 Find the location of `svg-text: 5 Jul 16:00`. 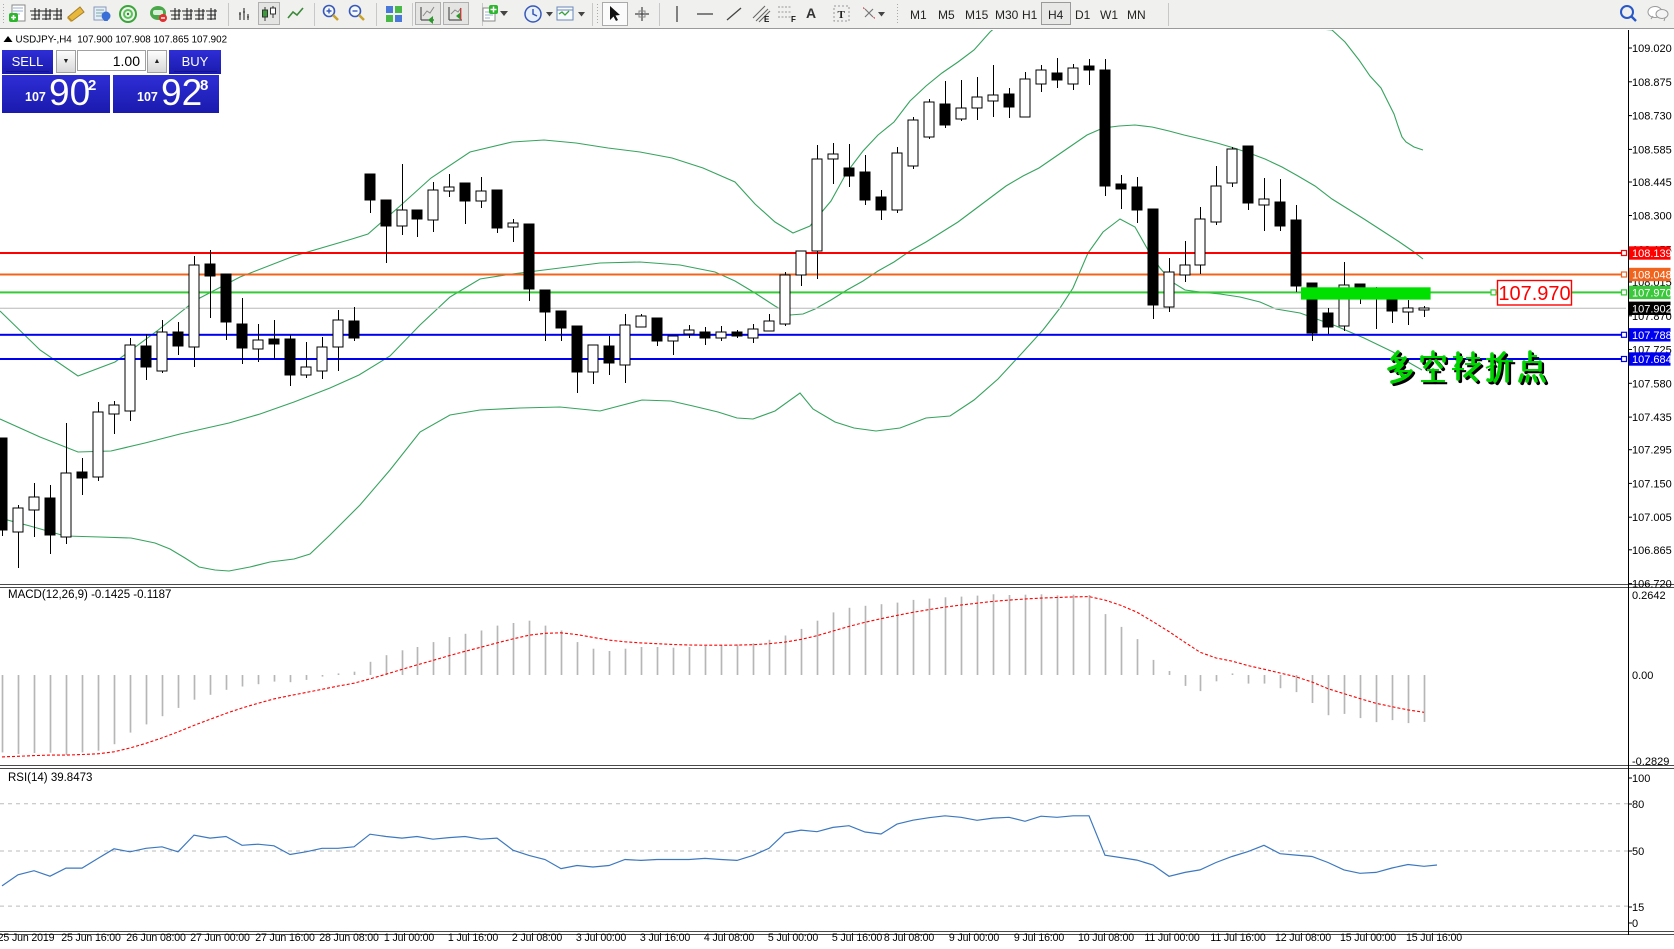

svg-text: 5 Jul 16:00 is located at coordinates (857, 938).